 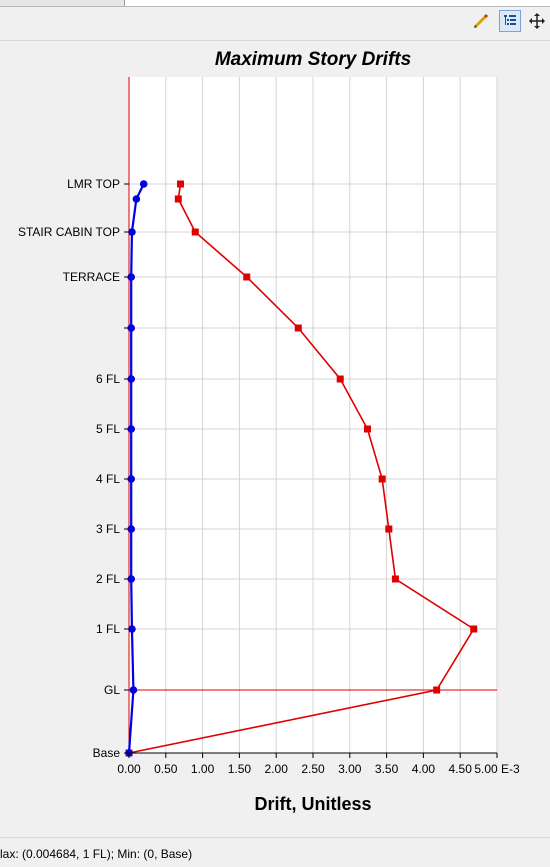 What do you see at coordinates (312, 804) in the screenshot?
I see `x-axis-title: Drift, Unitless` at bounding box center [312, 804].